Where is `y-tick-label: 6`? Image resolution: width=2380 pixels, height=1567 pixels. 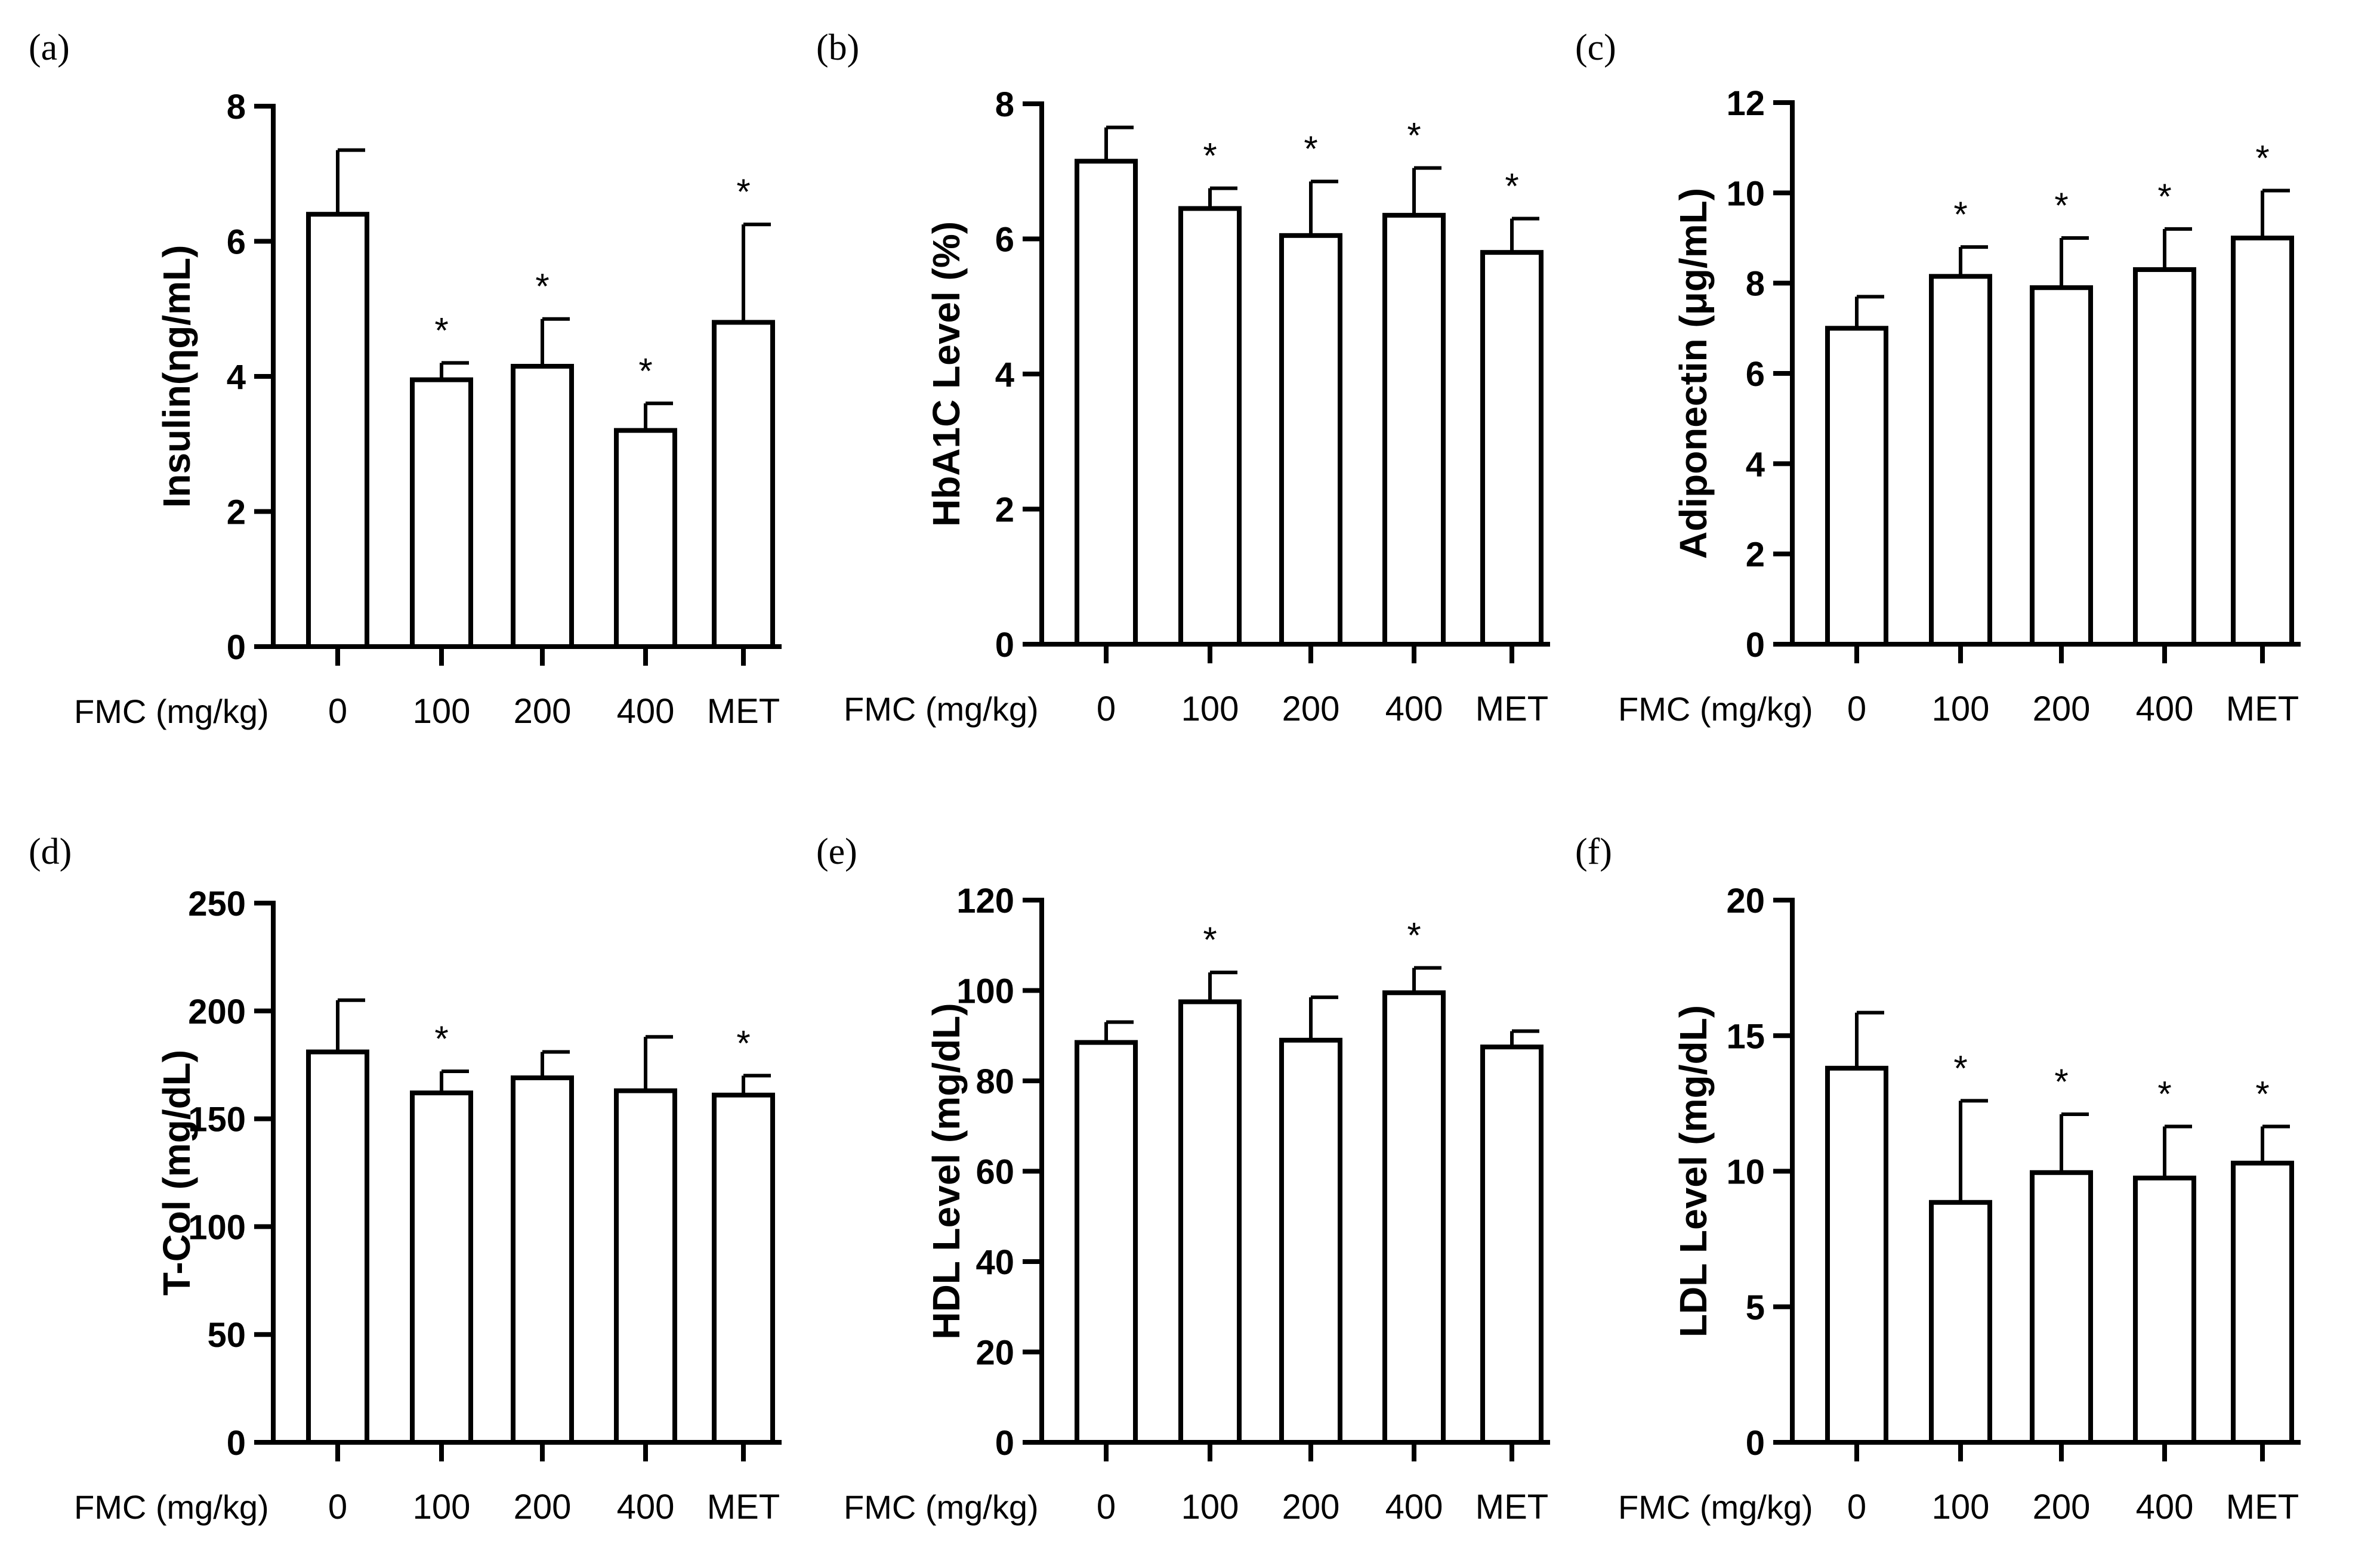
y-tick-label: 6 is located at coordinates (1004, 240).